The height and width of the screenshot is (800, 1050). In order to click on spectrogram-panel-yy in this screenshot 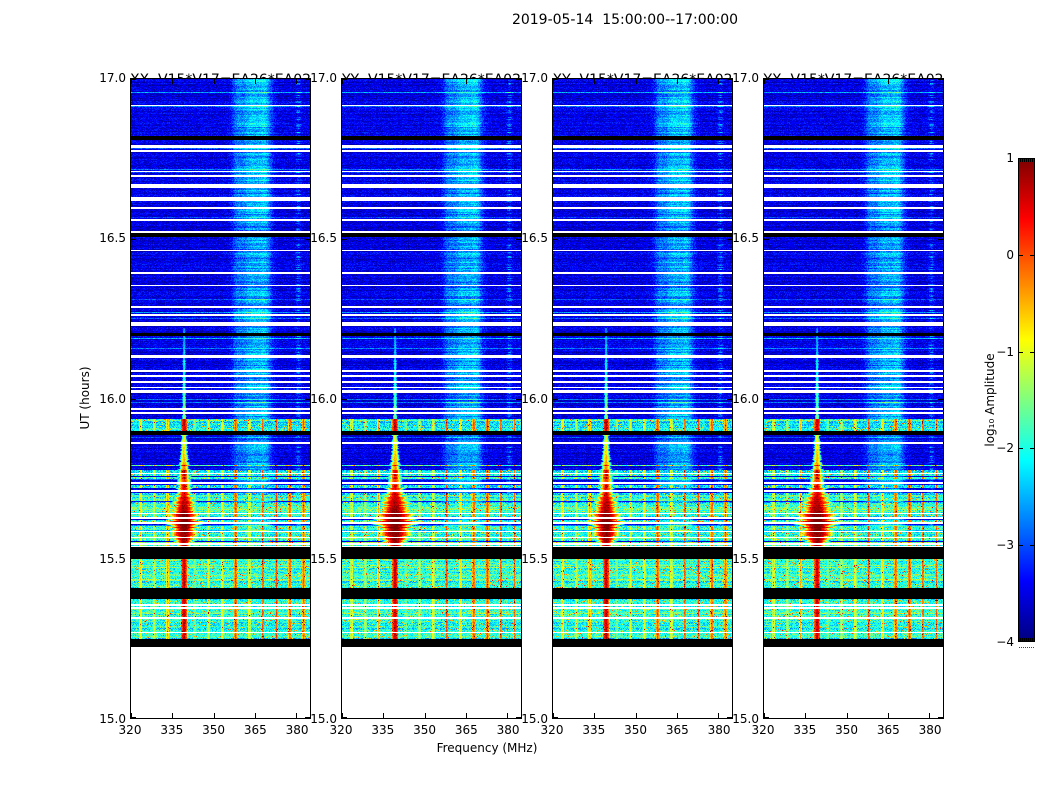, I will do `click(431, 398)`.